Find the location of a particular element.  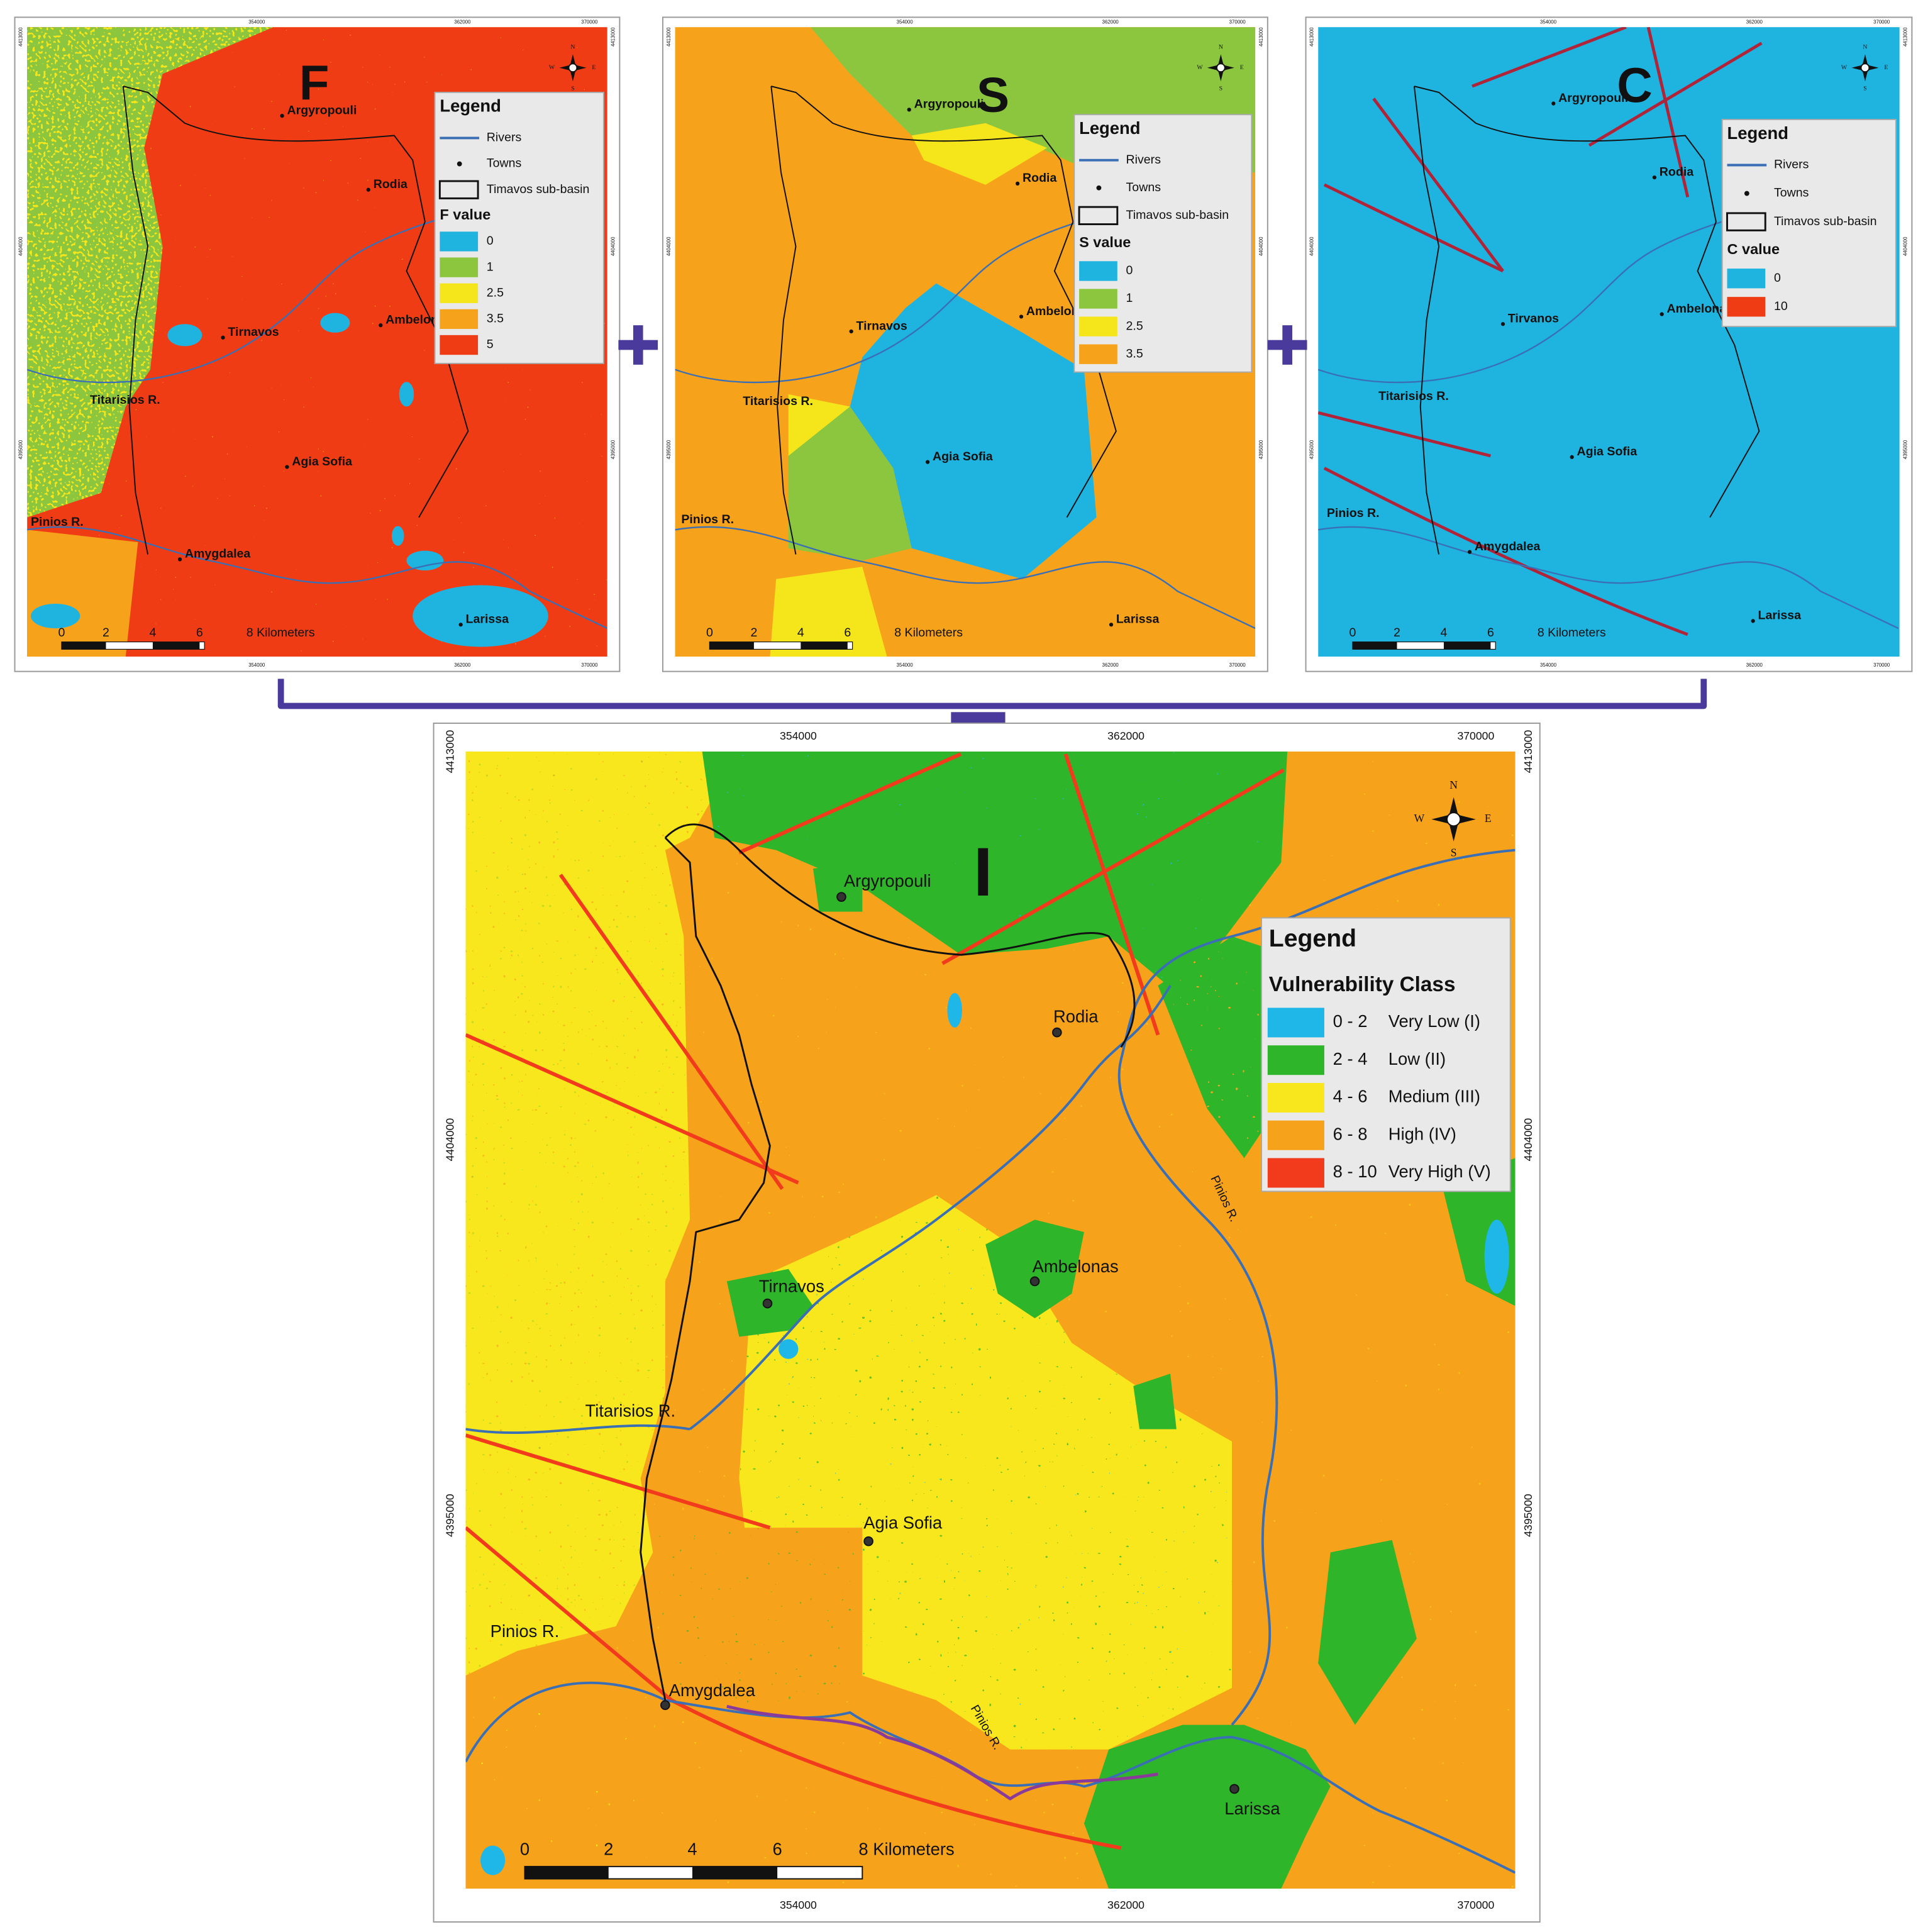

x-tick-label: 354000 is located at coordinates (905, 665).